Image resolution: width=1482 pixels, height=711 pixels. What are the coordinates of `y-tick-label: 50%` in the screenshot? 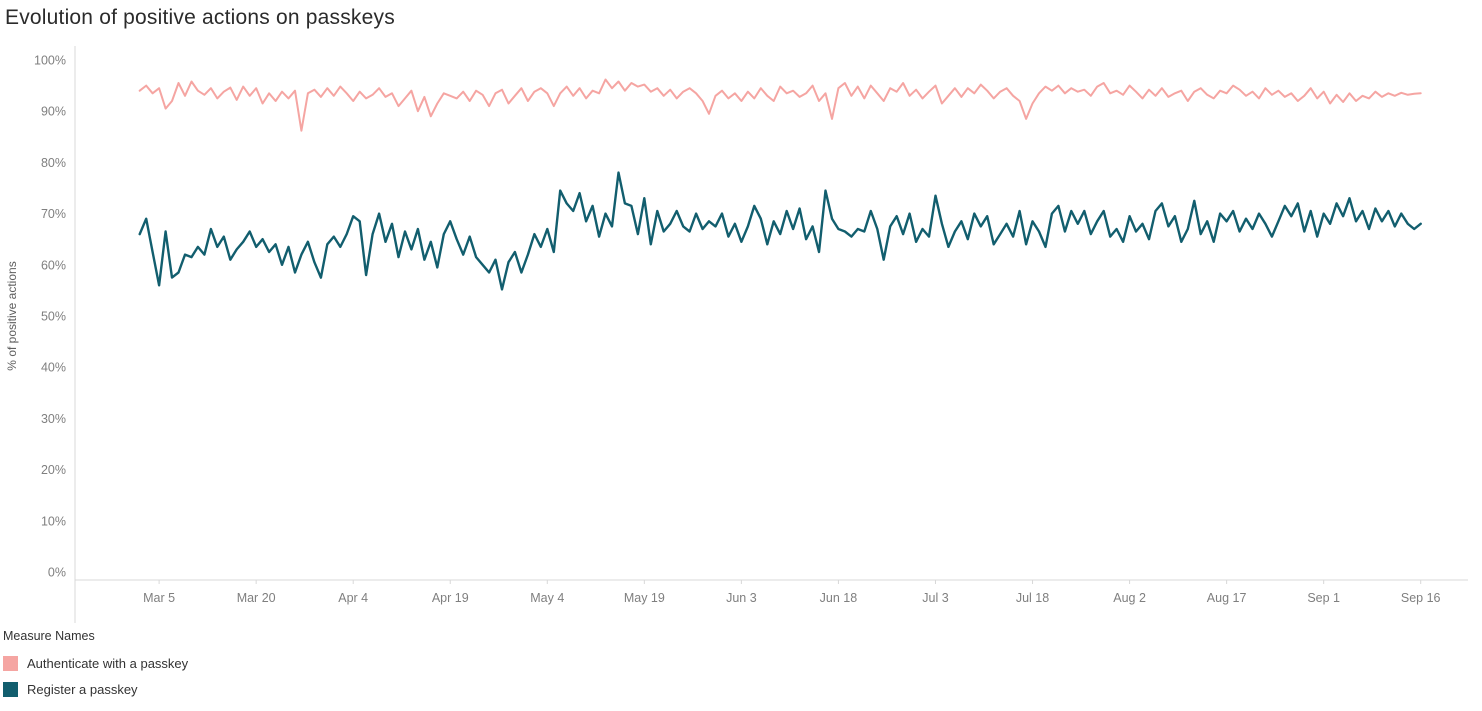 It's located at (53, 317).